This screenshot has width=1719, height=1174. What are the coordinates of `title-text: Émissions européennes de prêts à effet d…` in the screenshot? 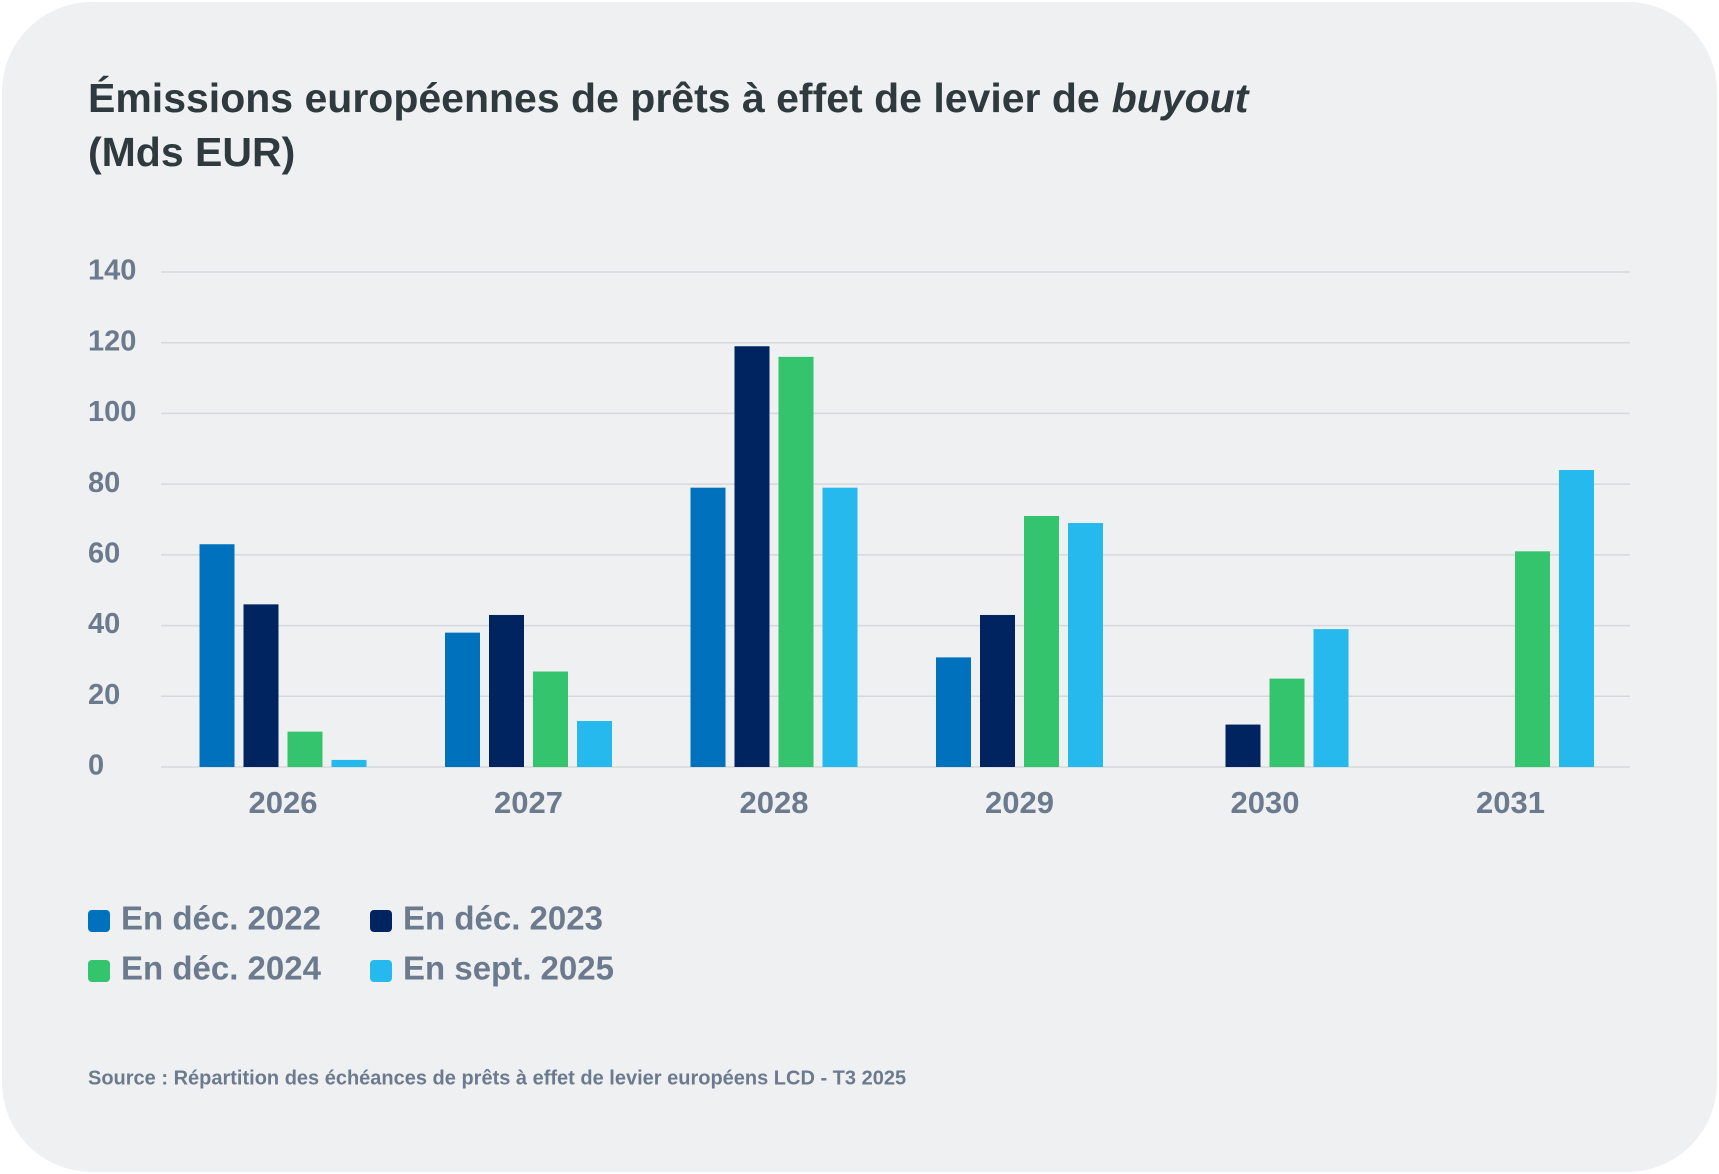 It's located at (594, 98).